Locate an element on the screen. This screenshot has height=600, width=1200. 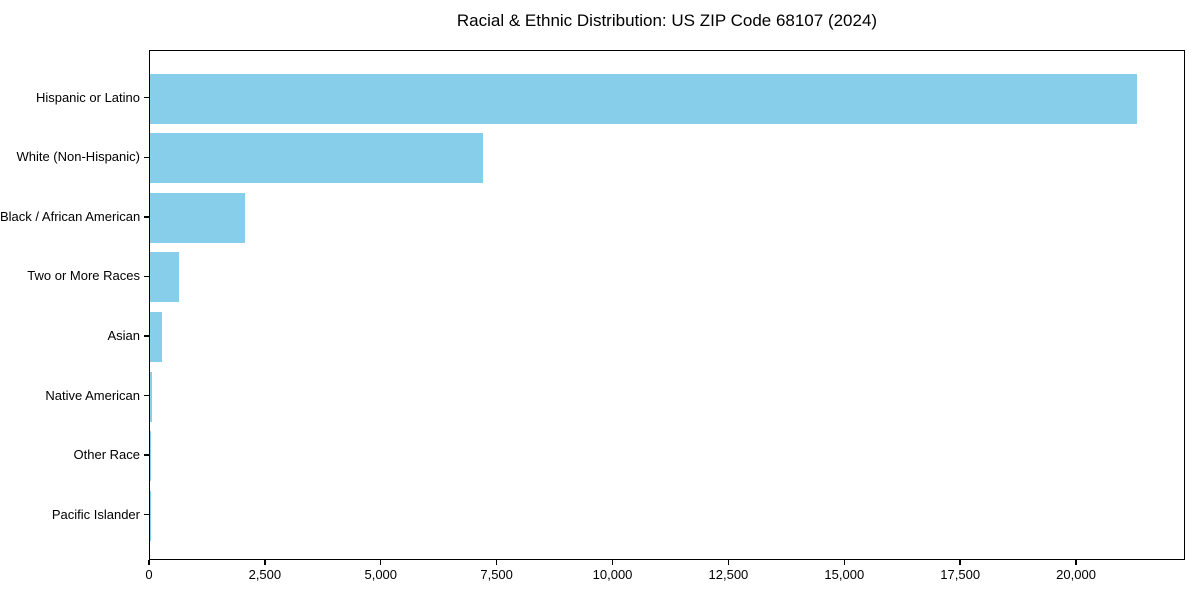
y-tick-label-two-or-more-races: Two or More Races is located at coordinates (83, 276).